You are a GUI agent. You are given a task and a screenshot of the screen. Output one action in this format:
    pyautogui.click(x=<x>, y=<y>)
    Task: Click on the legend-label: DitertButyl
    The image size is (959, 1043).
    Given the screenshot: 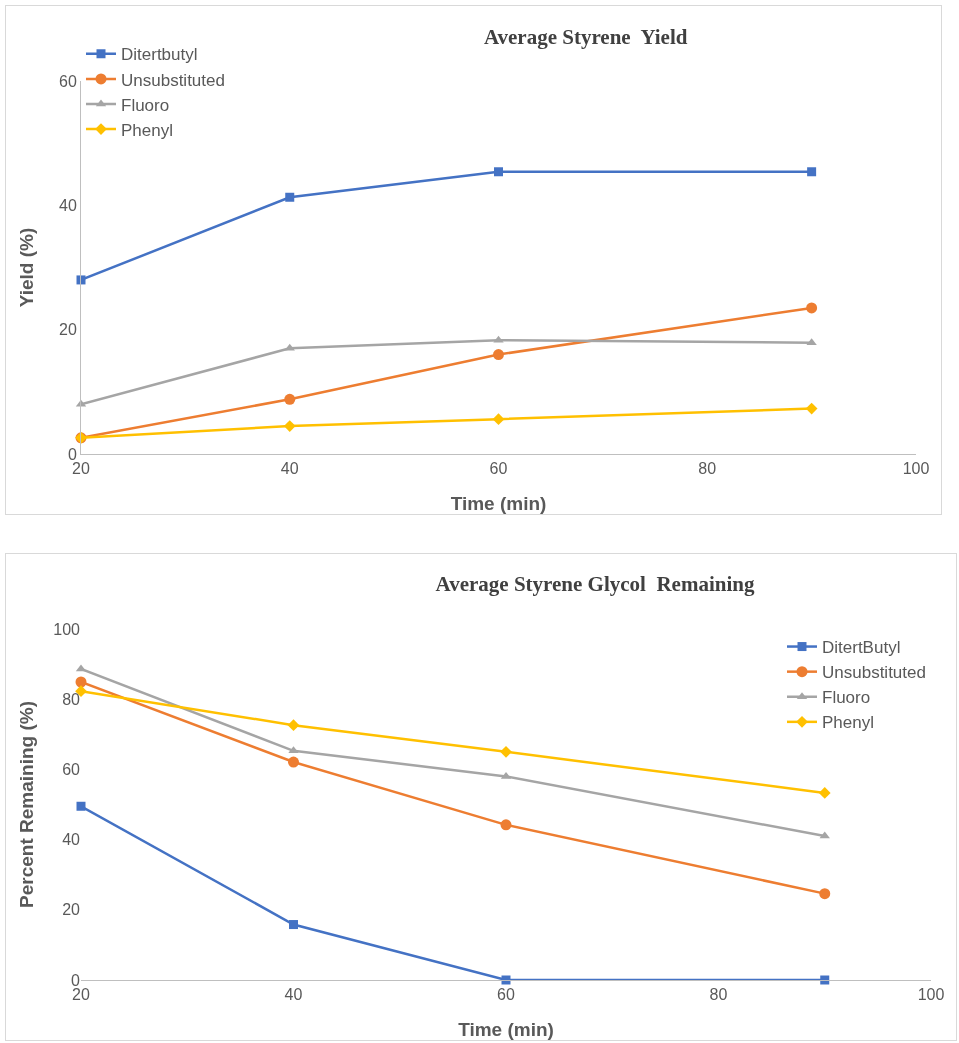 What is the action you would take?
    pyautogui.click(x=861, y=648)
    